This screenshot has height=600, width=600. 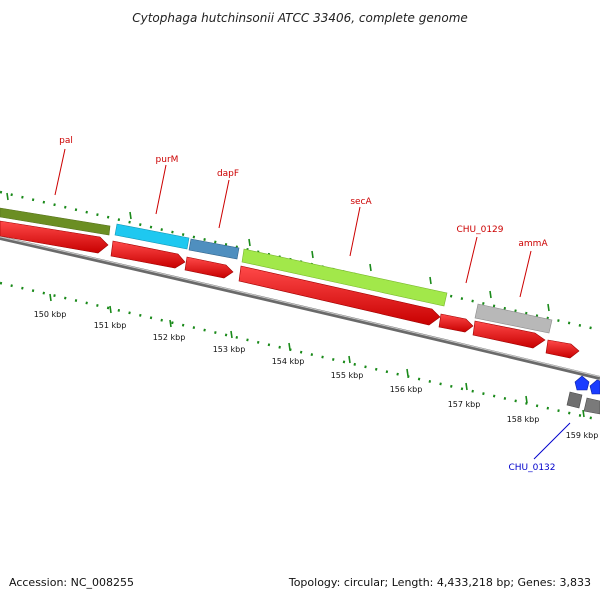 I want to click on tick-label-156: 156 kbp, so click(x=406, y=389).